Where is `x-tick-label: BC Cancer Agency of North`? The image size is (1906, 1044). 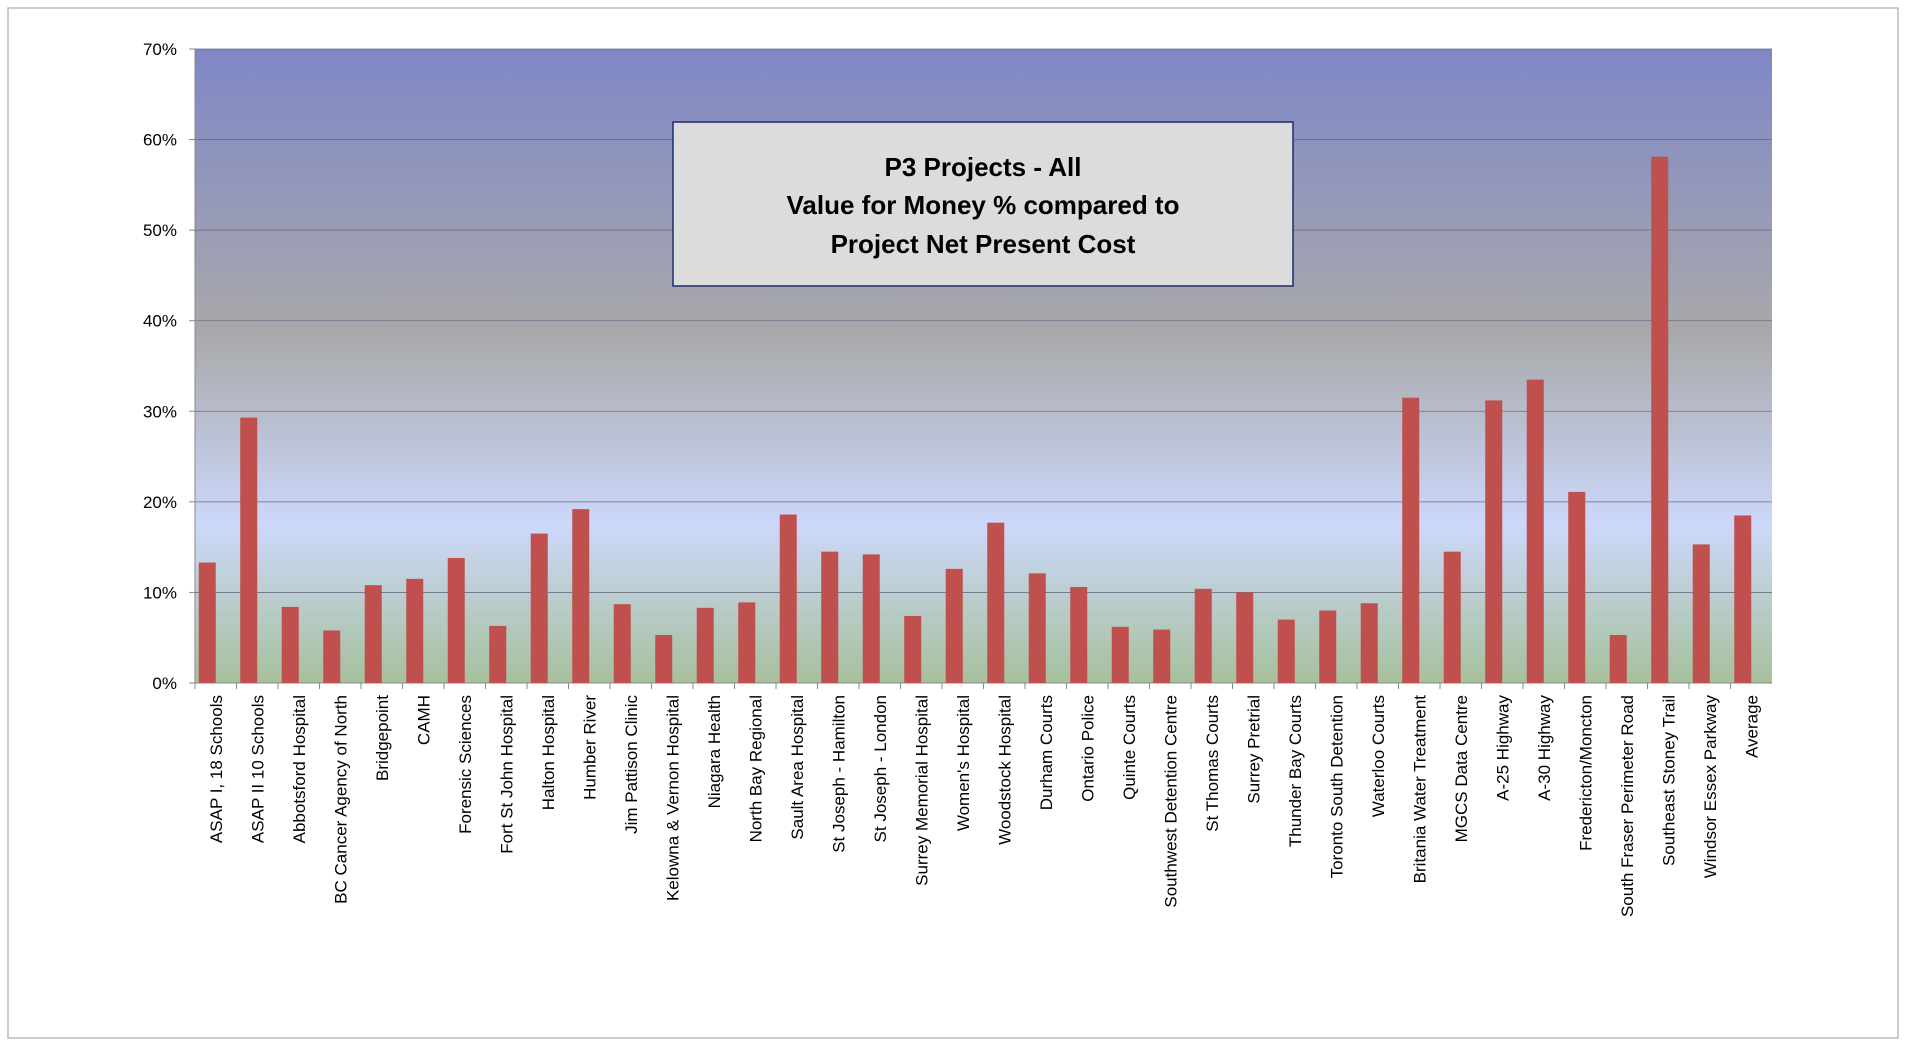 x-tick-label: BC Cancer Agency of North is located at coordinates (340, 799).